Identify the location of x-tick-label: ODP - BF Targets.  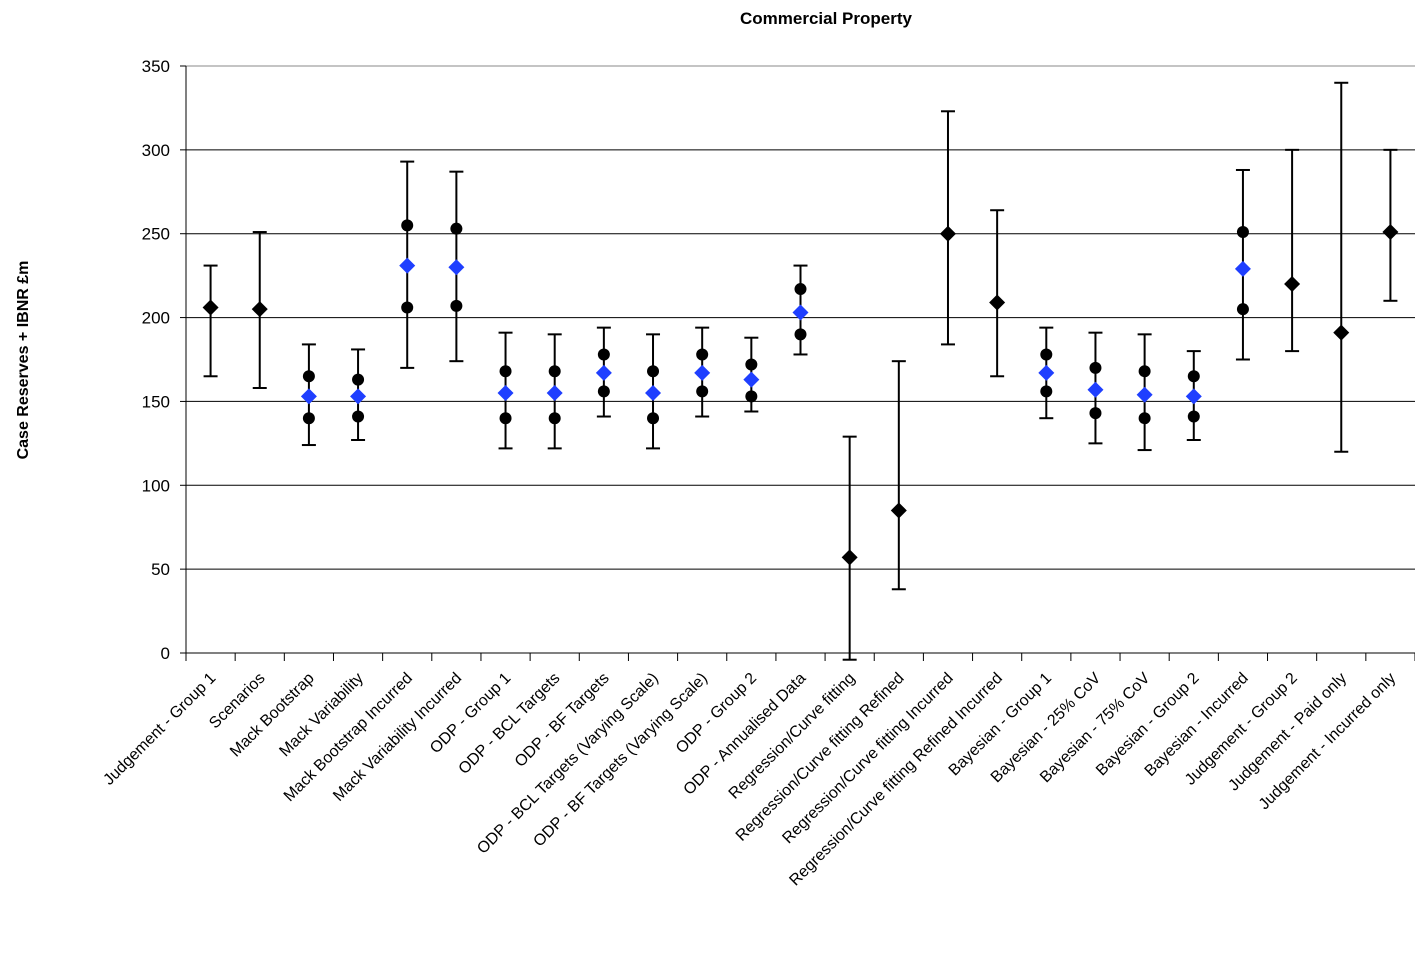
(562, 720).